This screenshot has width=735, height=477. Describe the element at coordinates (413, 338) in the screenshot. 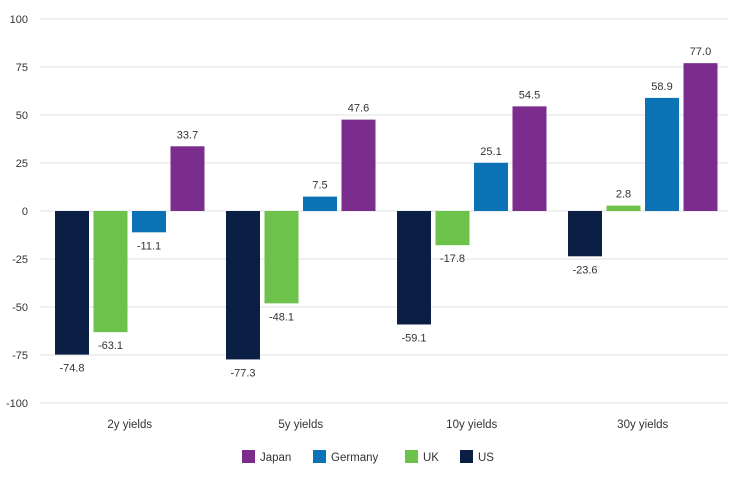

I see `data-label: -59.1` at that location.